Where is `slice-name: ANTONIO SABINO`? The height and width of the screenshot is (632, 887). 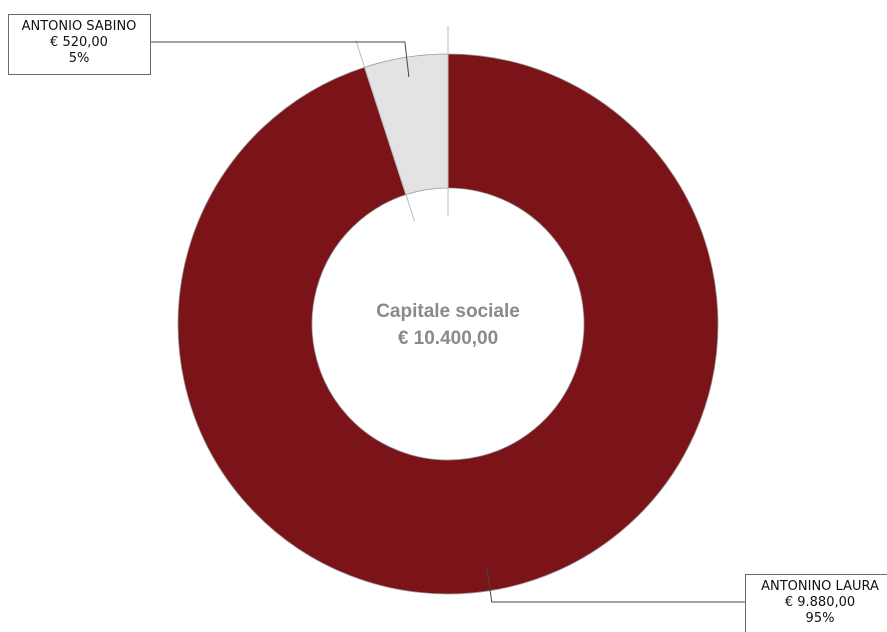 slice-name: ANTONIO SABINO is located at coordinates (79, 26).